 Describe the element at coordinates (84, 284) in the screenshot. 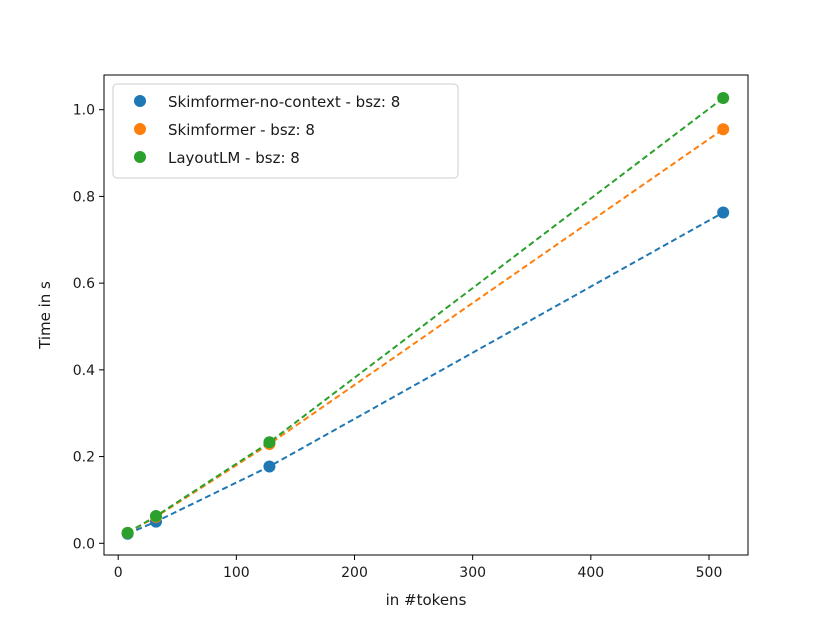

I see `y-tick-label: 0.6` at that location.